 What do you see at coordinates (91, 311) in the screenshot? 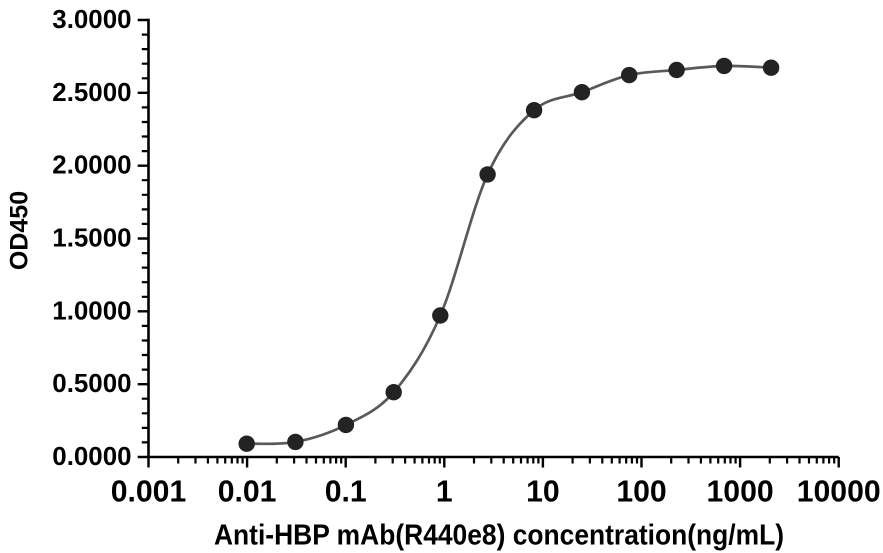
I see `svg-text: 1.0000` at bounding box center [91, 311].